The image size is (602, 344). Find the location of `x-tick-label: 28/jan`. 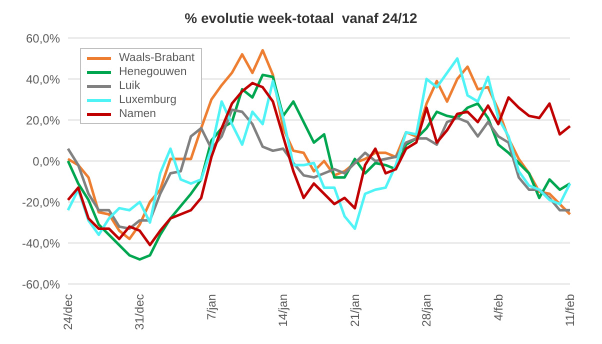

x-tick-label: 28/jan is located at coordinates (427, 310).